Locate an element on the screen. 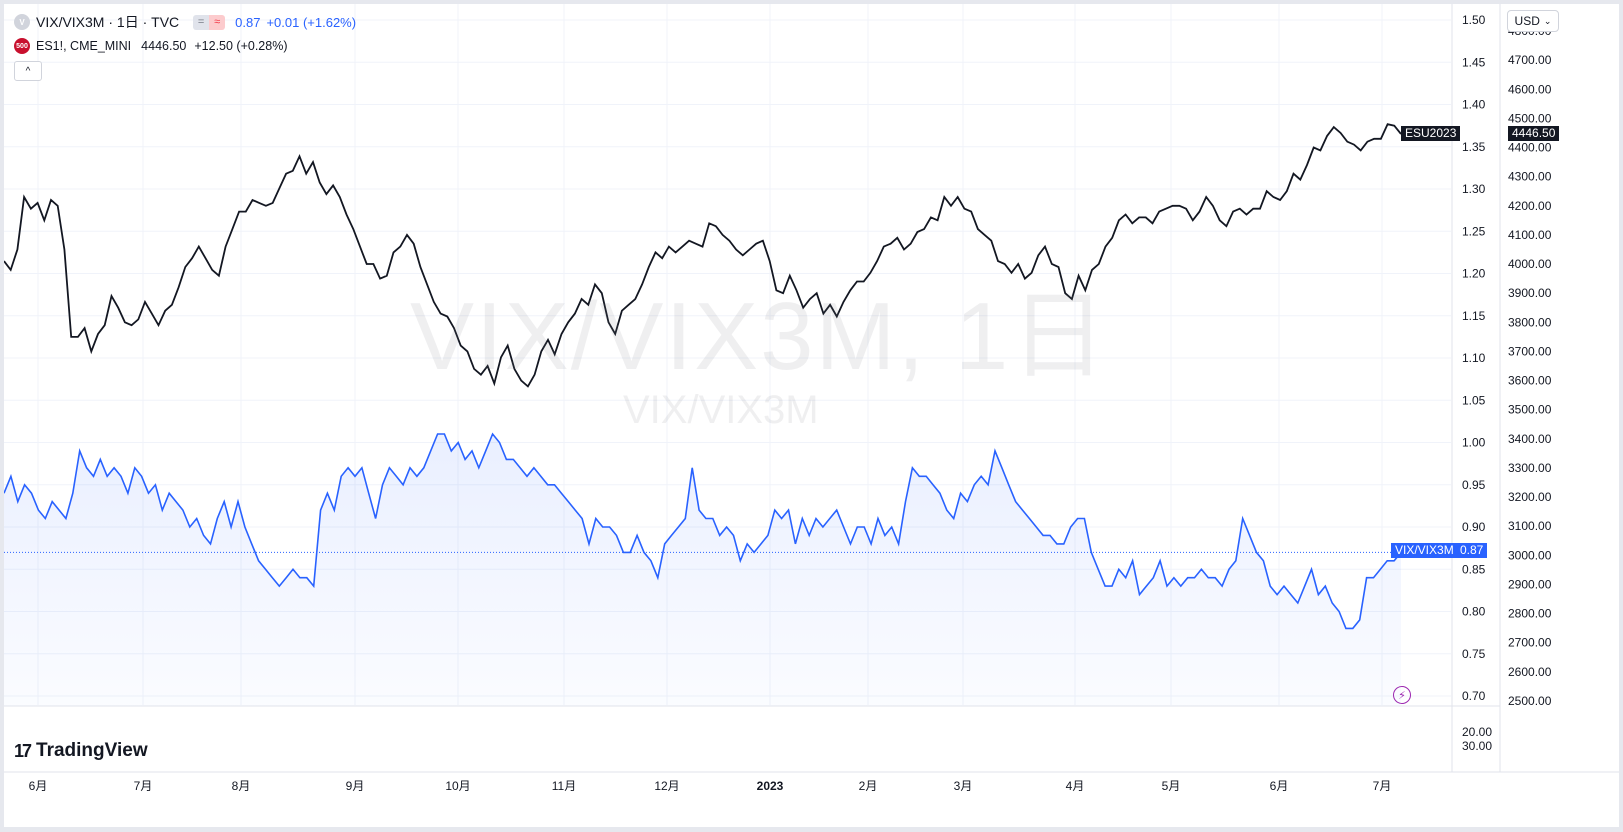  watermark-description: VIX/VIX3M is located at coordinates (721, 410).